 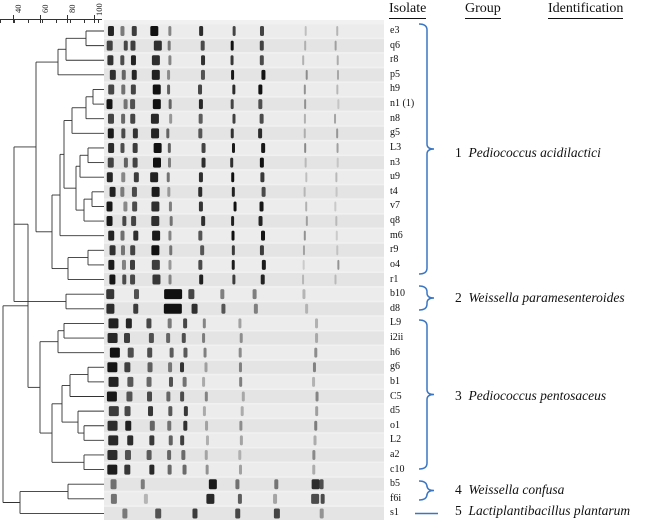 What do you see at coordinates (394, 513) in the screenshot?
I see `isolate-label: s1` at bounding box center [394, 513].